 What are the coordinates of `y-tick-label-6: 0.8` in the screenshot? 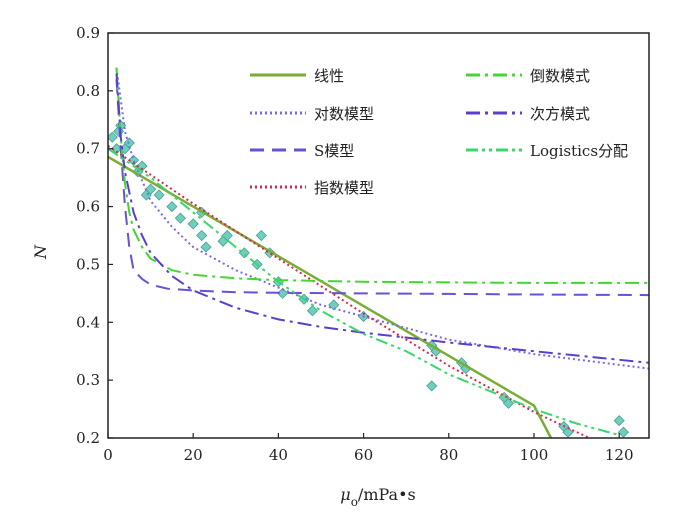 It's located at (88, 91).